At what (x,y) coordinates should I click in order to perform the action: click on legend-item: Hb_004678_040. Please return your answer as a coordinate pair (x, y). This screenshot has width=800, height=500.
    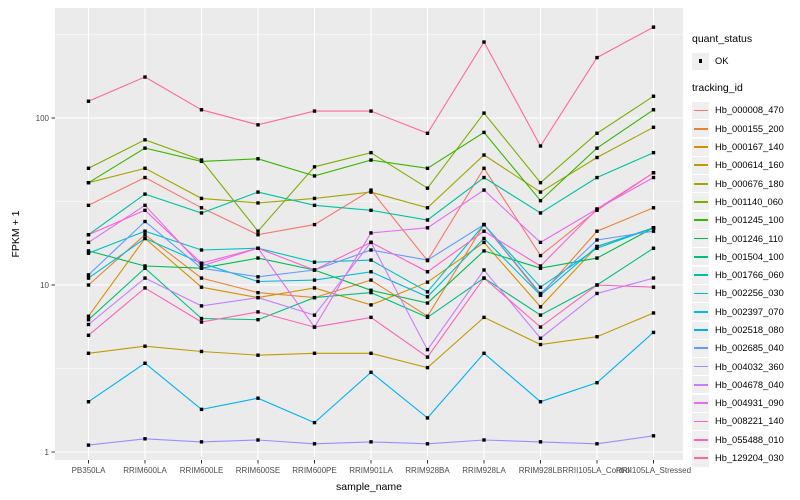
    Looking at the image, I should click on (746, 385).